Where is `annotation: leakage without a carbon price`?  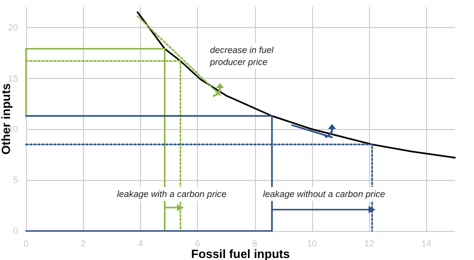
annotation: leakage without a carbon price is located at coordinates (324, 194).